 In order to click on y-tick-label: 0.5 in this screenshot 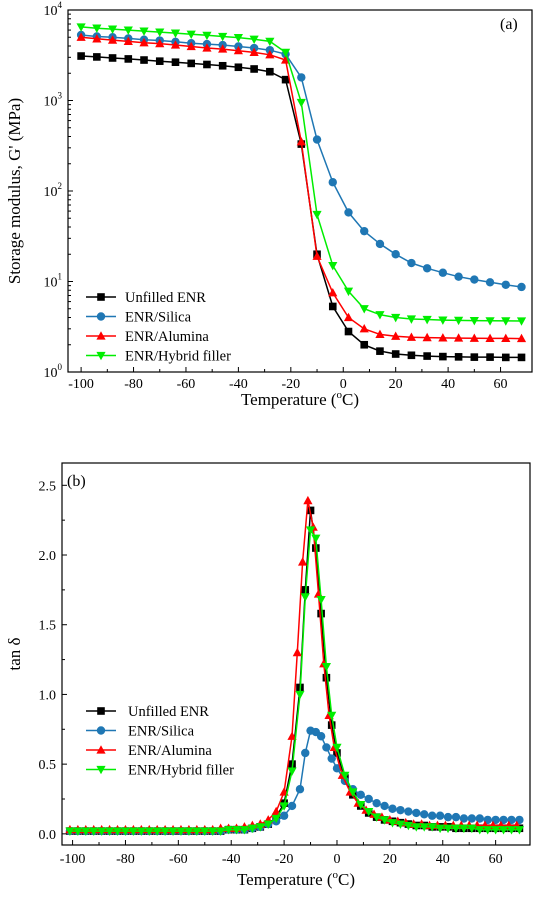, I will do `click(48, 765)`.